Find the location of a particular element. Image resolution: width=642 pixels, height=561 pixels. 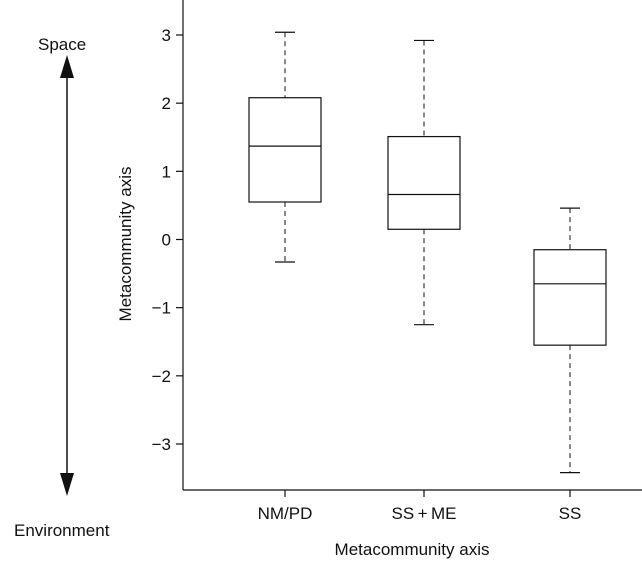

arrow-head-up is located at coordinates (67, 66).